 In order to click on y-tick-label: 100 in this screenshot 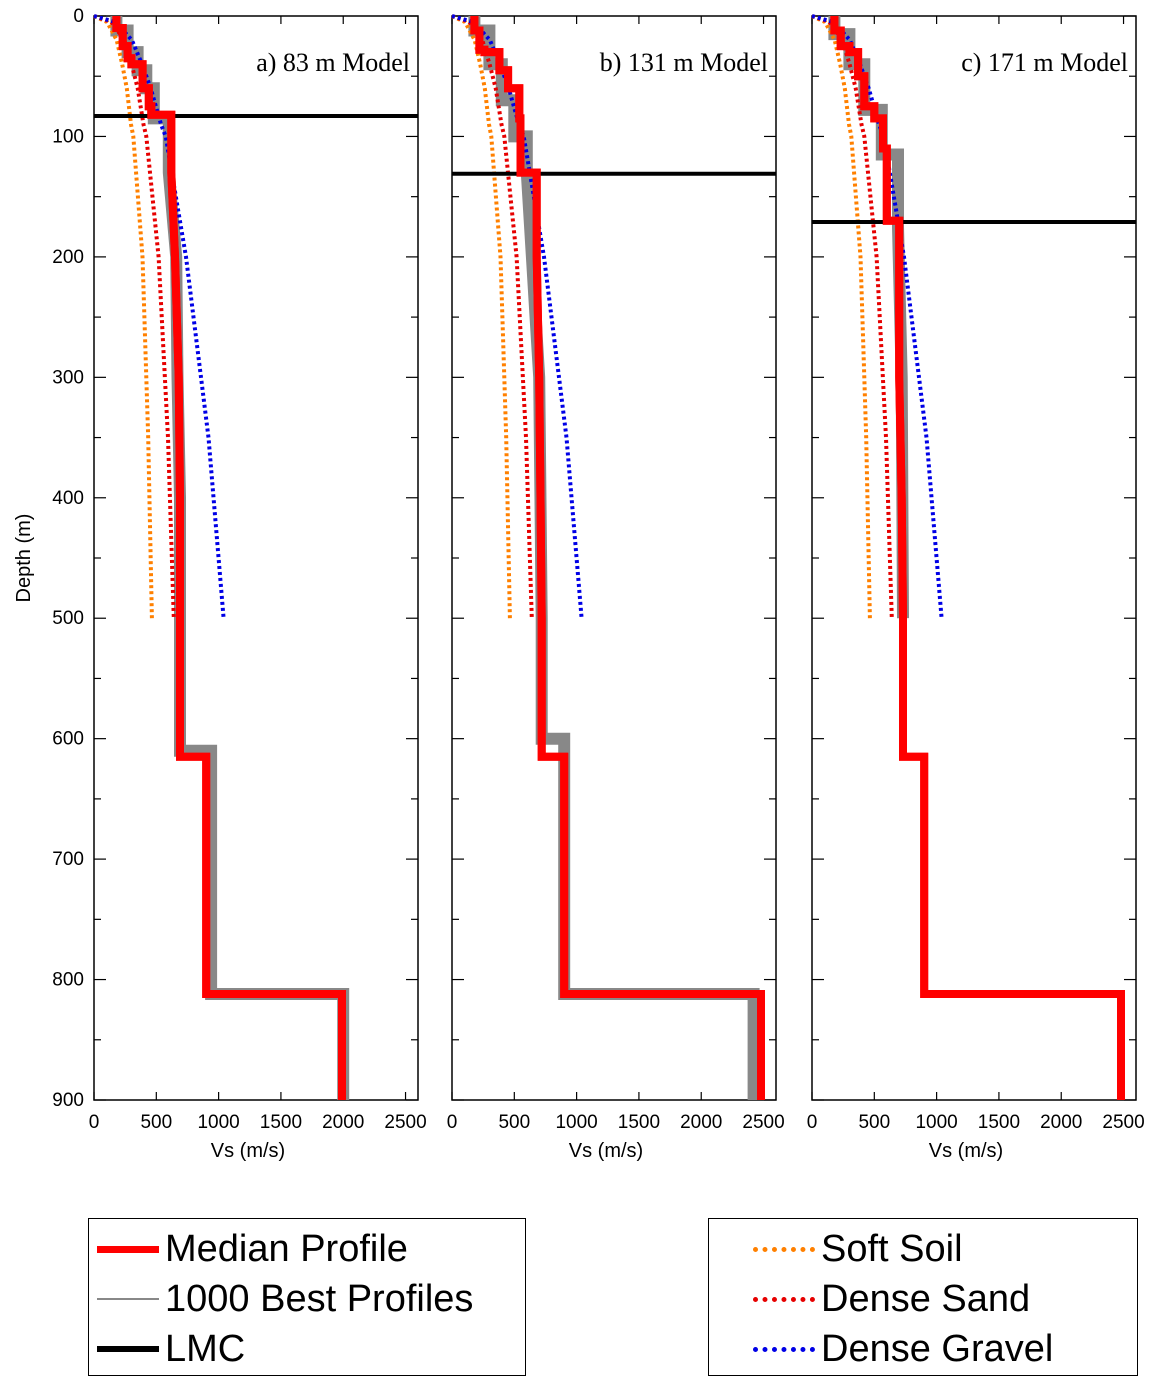, I will do `click(68, 136)`.